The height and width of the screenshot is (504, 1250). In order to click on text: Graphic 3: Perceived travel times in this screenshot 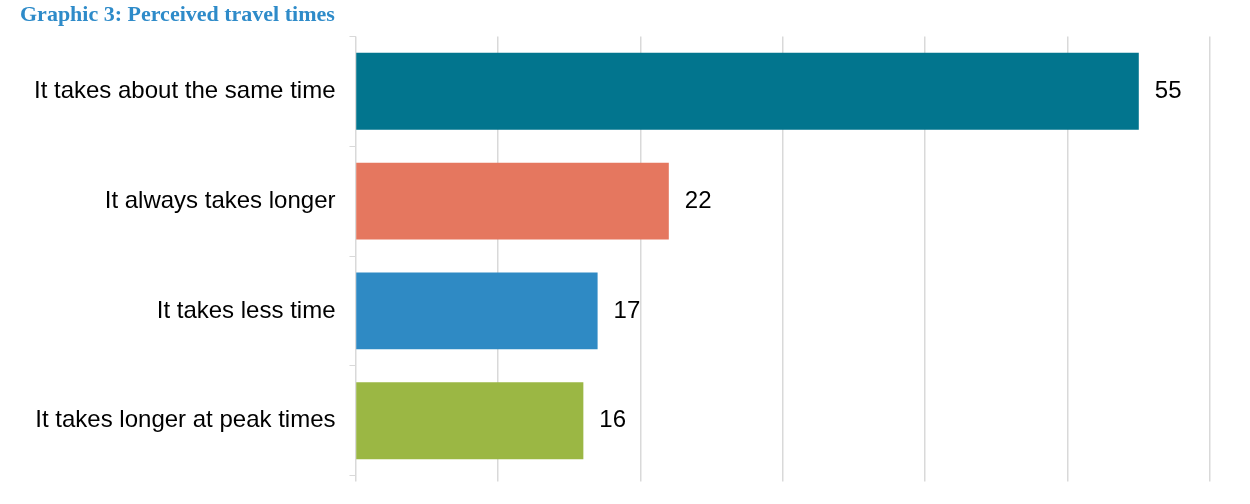, I will do `click(178, 13)`.